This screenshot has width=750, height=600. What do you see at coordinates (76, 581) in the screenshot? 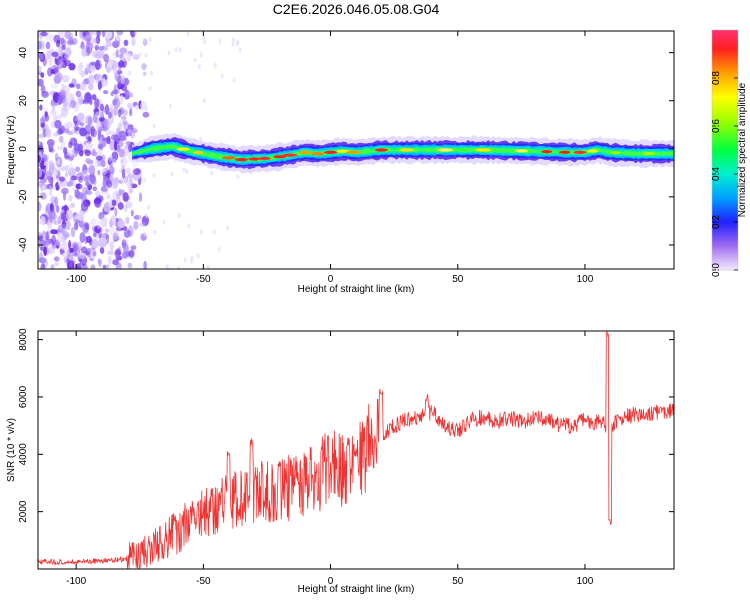
I see `snr-xtick-label: -100` at bounding box center [76, 581].